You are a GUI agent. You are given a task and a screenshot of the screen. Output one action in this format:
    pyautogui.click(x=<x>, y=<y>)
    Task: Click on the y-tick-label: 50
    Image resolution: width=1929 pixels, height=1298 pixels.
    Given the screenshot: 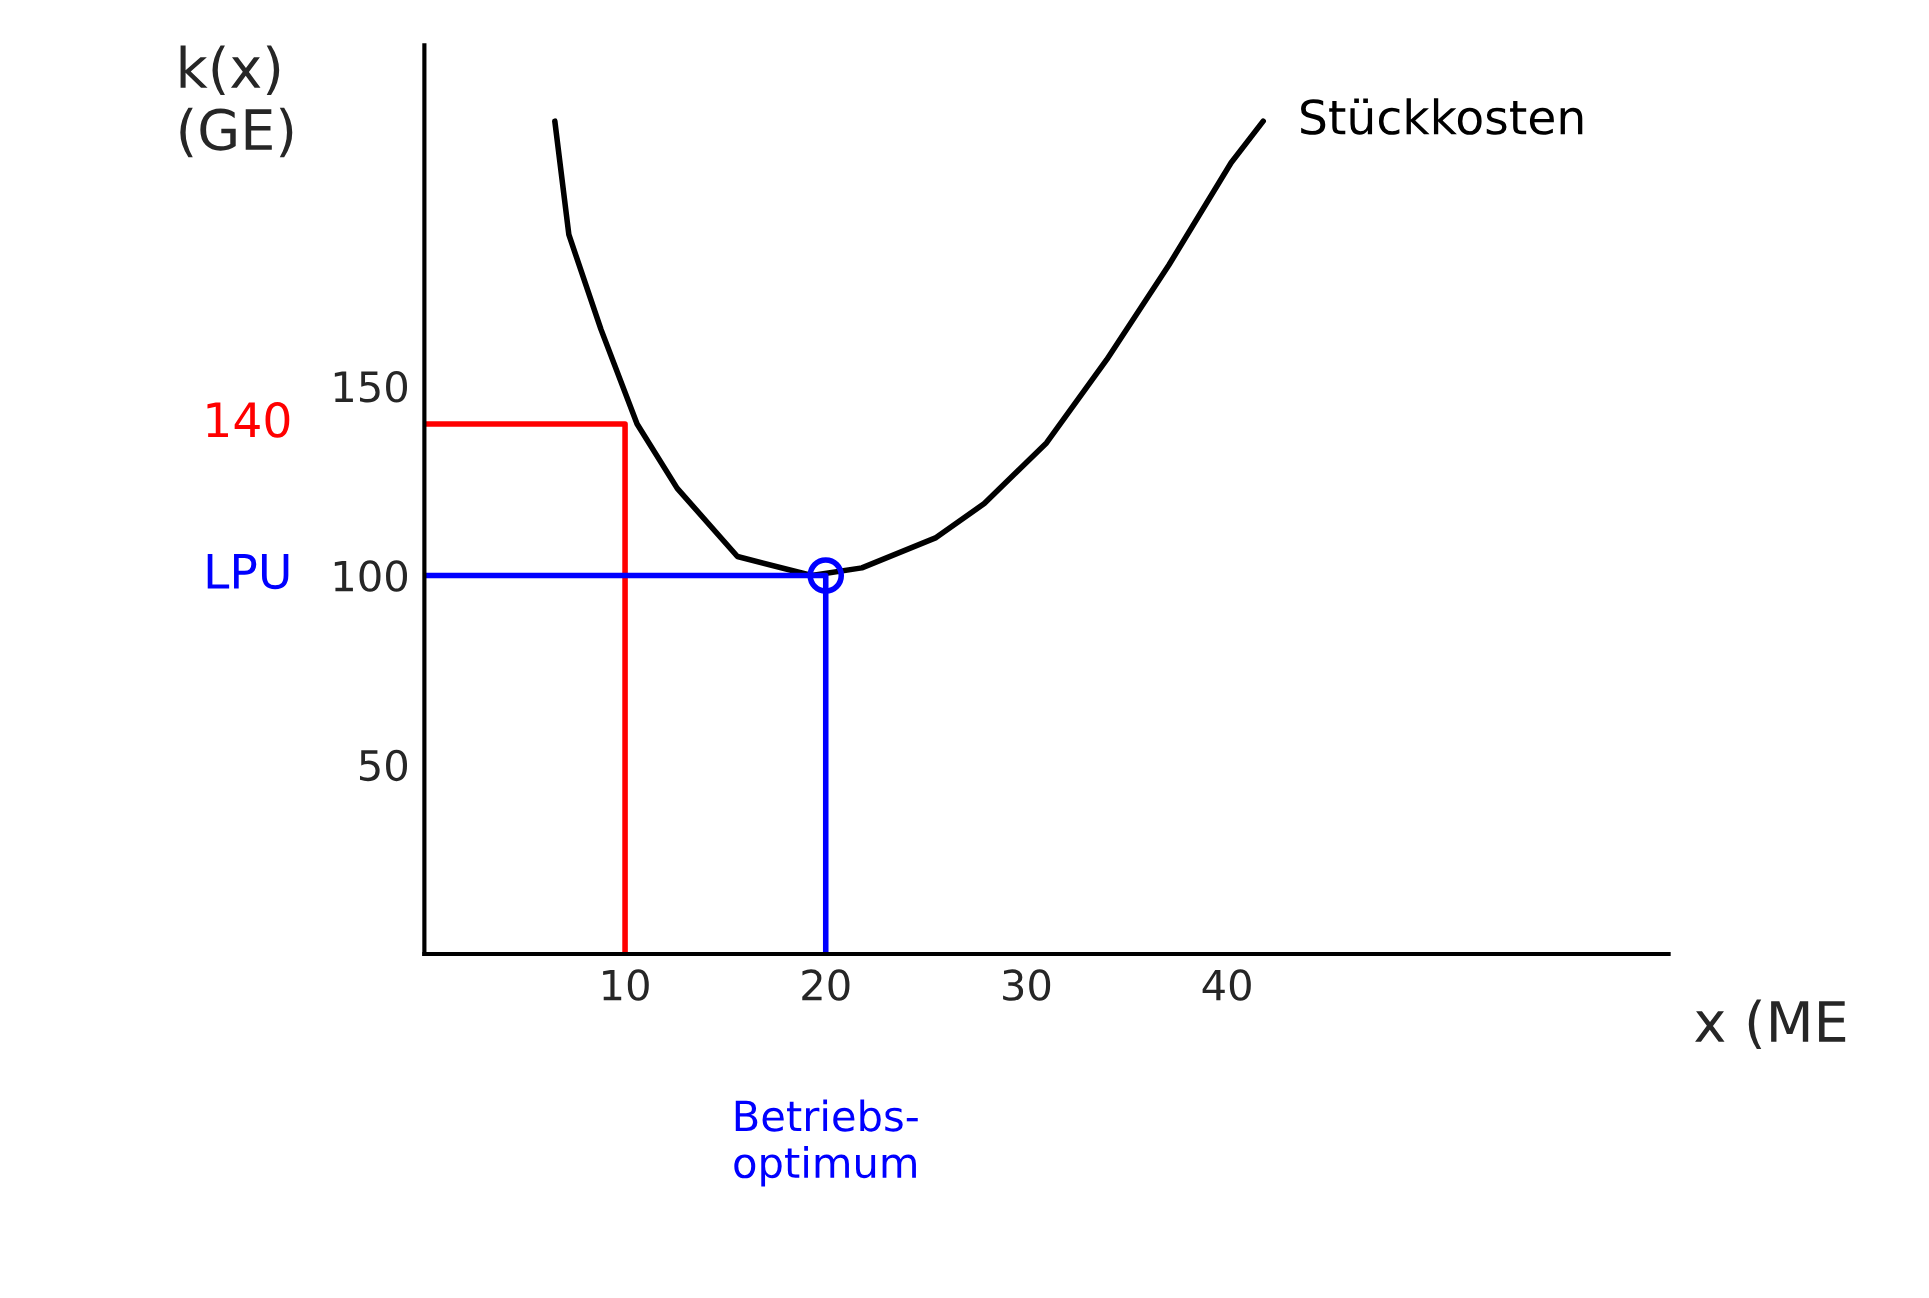 What is the action you would take?
    pyautogui.click(x=383, y=765)
    